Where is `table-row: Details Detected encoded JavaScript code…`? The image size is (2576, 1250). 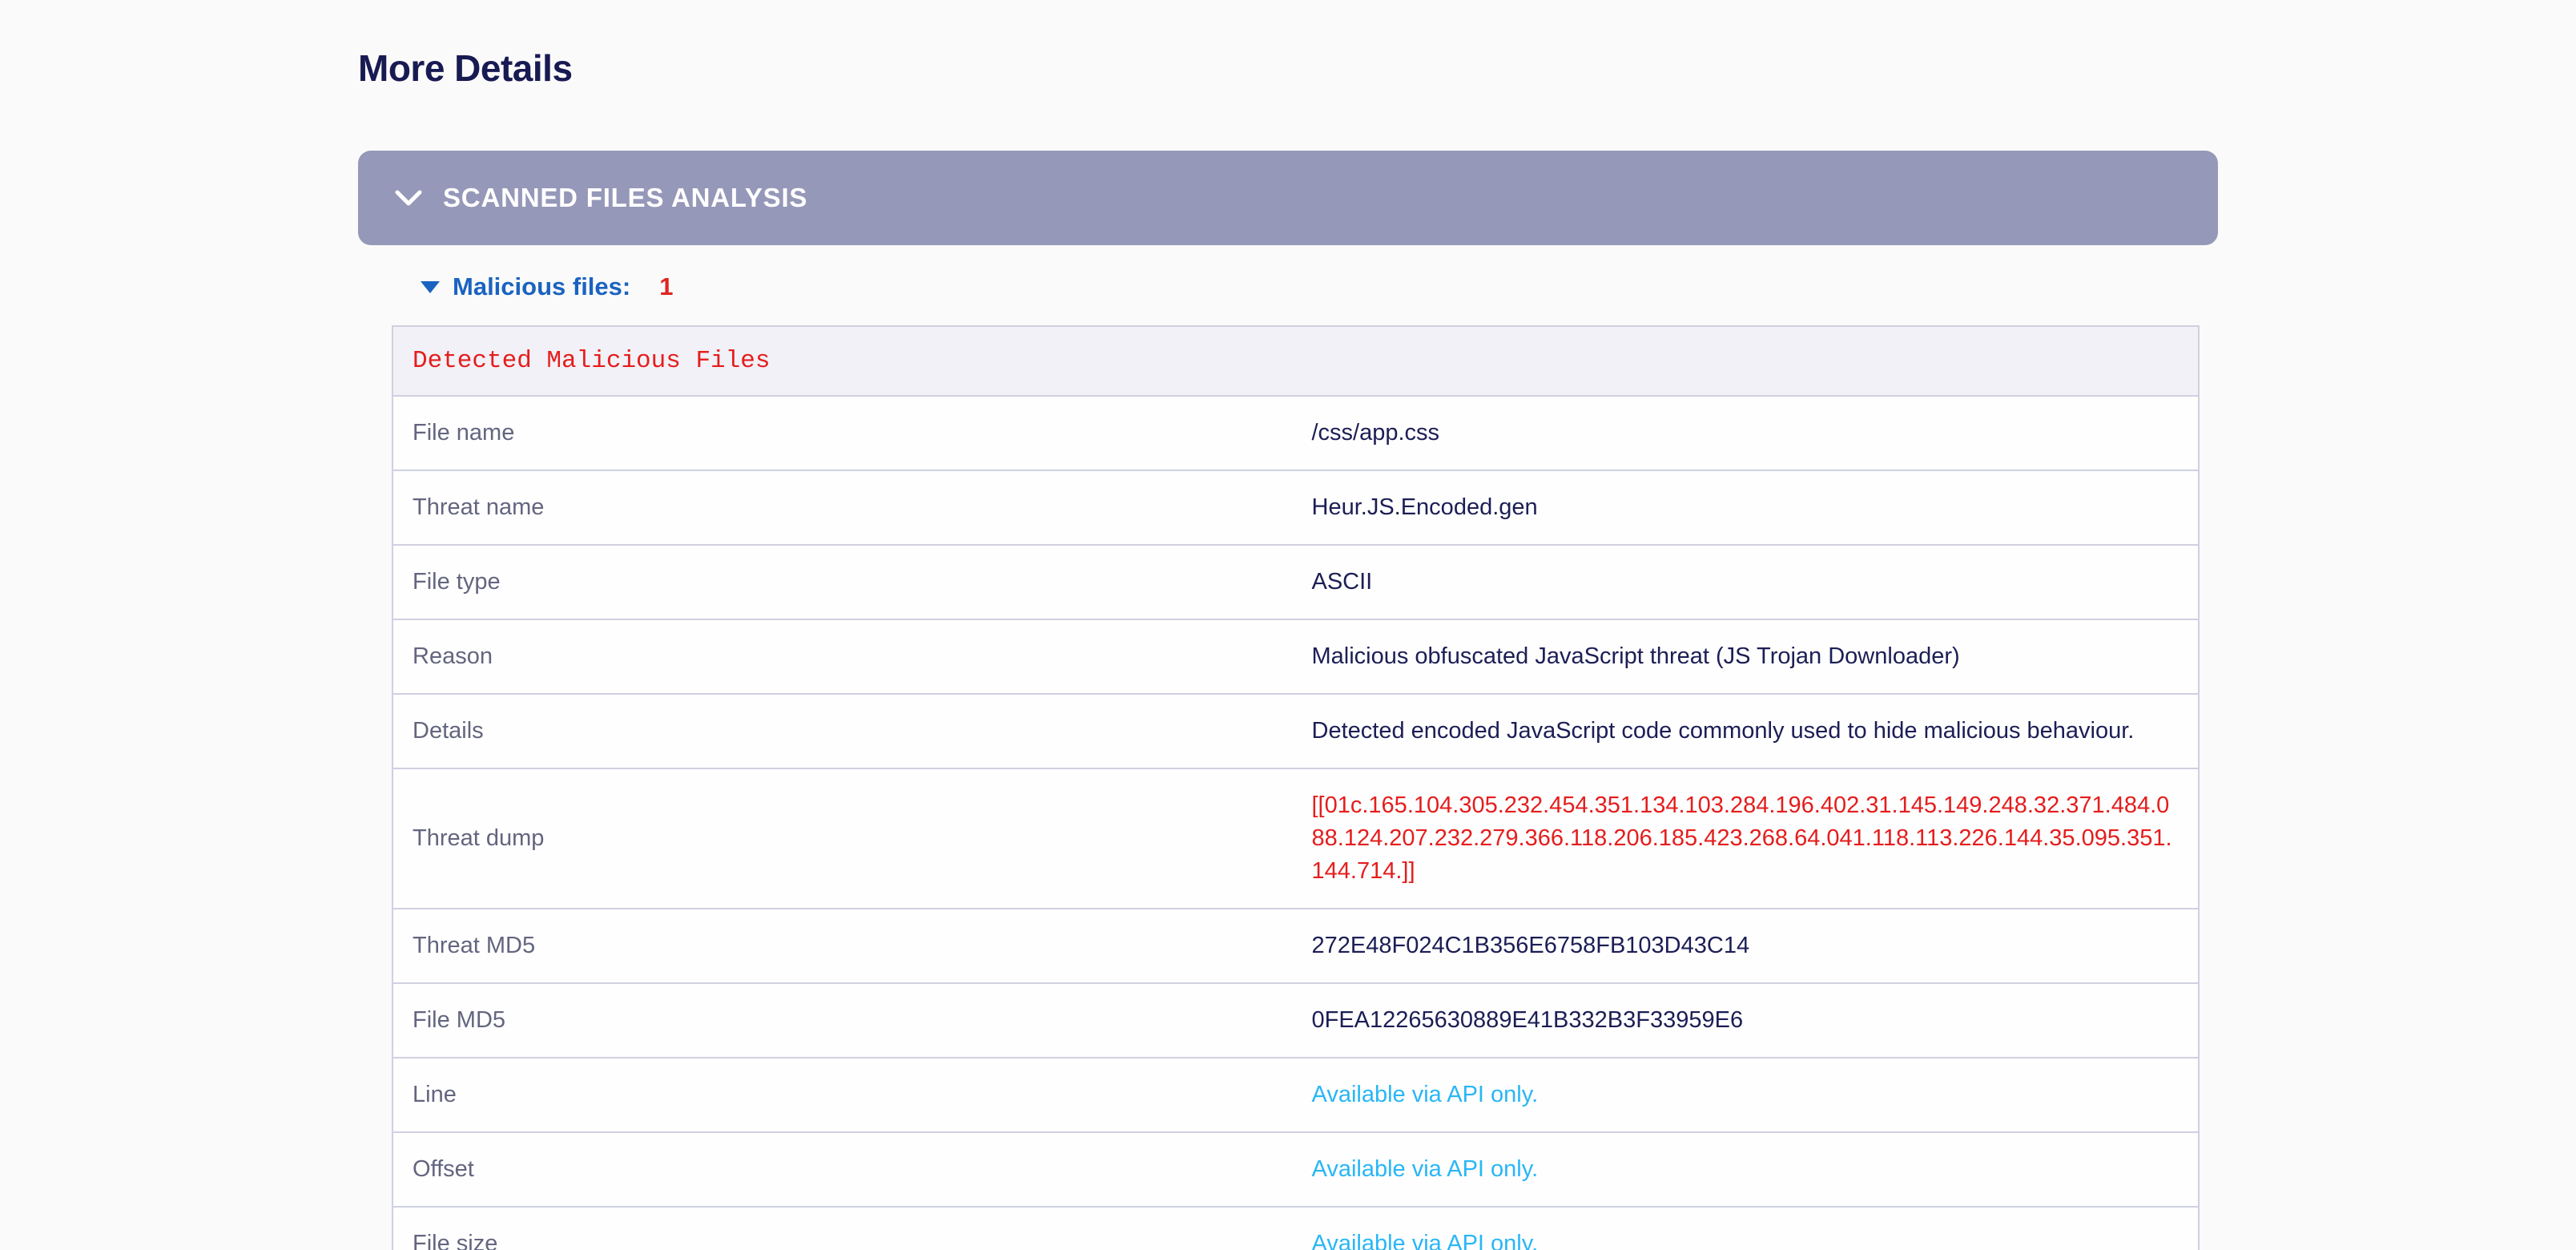 table-row: Details Detected encoded JavaScript code… is located at coordinates (1295, 731).